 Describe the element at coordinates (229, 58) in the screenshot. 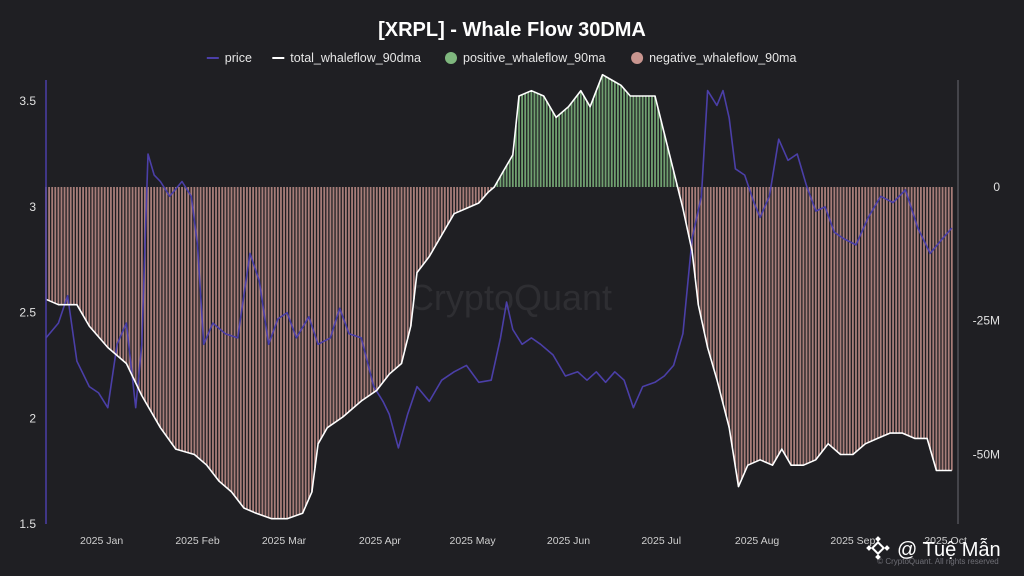

I see `legend-item-price: price` at that location.